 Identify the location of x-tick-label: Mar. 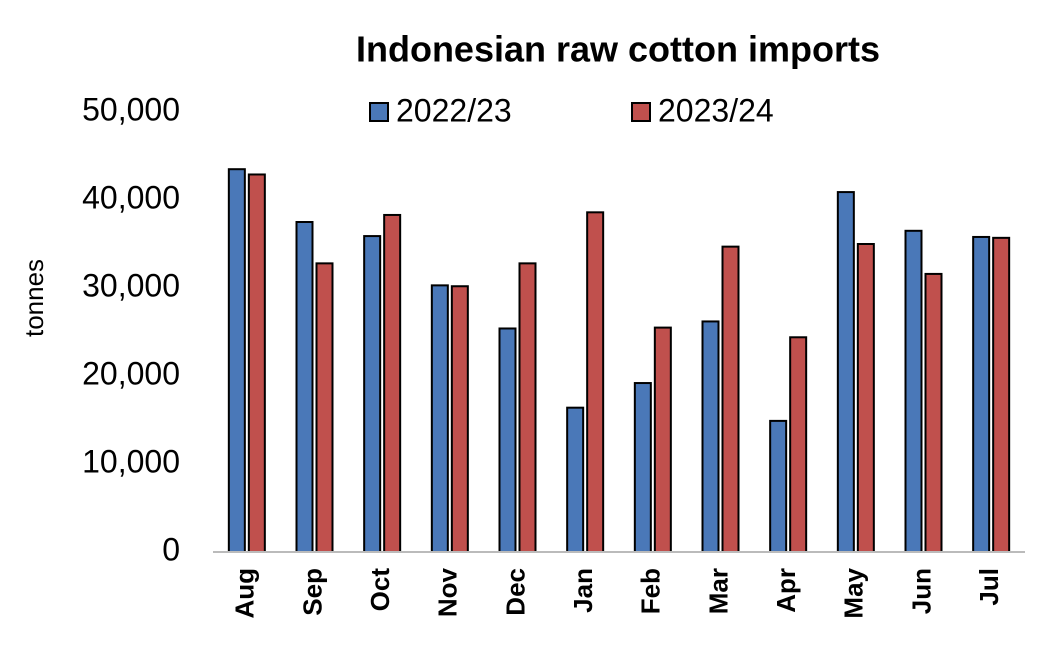
(718, 591).